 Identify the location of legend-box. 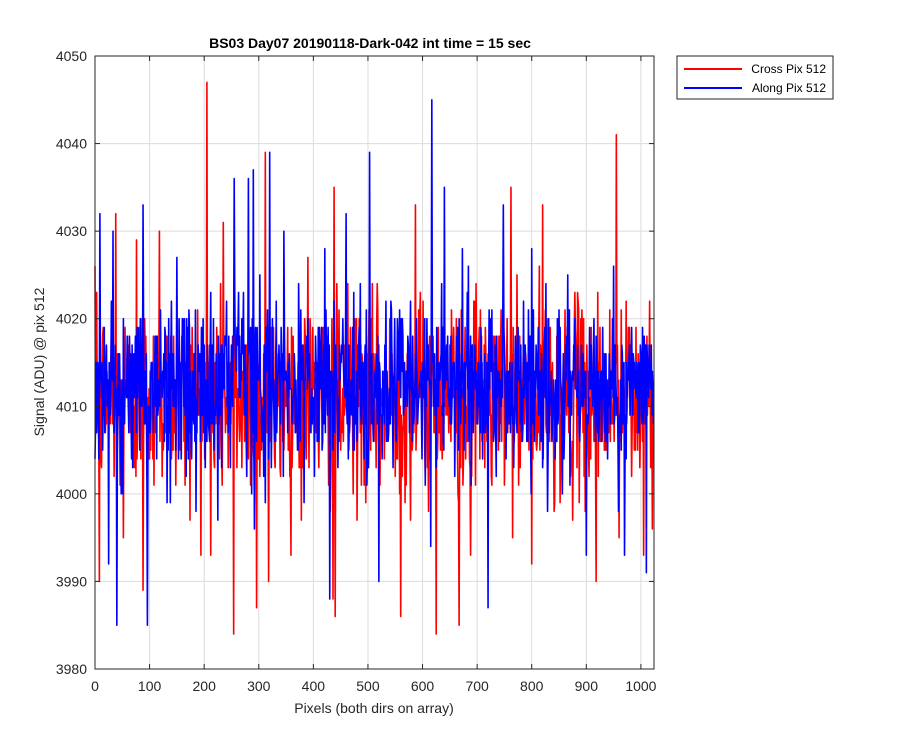
(755, 77).